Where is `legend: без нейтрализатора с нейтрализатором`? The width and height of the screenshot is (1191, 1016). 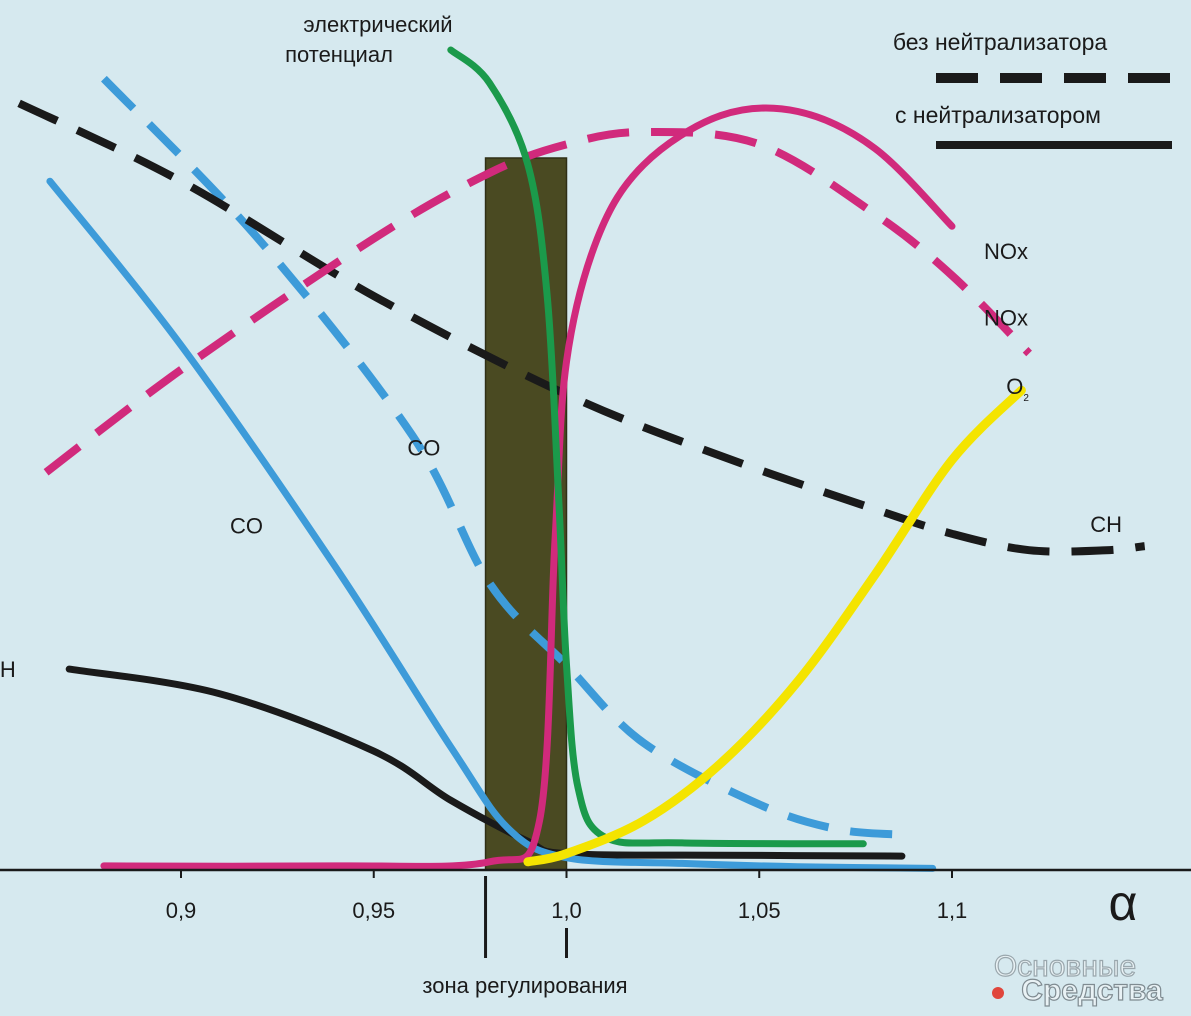 legend: без нейтрализатора с нейтрализатором is located at coordinates (1032, 89).